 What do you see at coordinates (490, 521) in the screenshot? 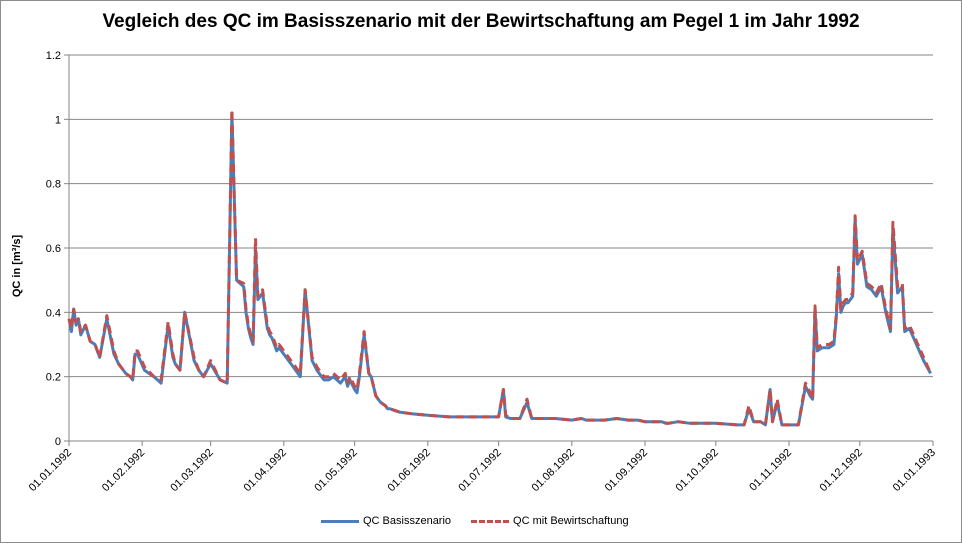
I see `legend-swatch-management` at bounding box center [490, 521].